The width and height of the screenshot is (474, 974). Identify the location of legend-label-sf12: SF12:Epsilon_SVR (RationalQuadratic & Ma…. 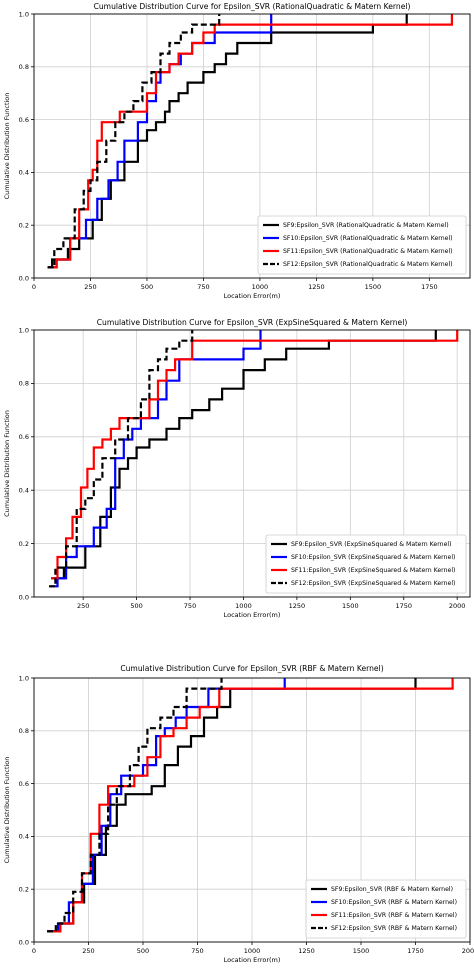
(368, 264).